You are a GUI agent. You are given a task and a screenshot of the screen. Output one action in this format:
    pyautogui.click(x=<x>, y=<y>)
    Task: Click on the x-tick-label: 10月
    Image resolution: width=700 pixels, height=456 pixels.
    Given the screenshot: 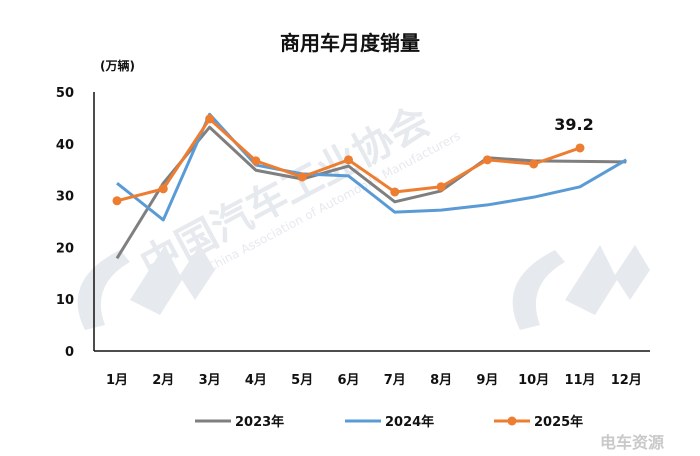 What is the action you would take?
    pyautogui.click(x=533, y=380)
    